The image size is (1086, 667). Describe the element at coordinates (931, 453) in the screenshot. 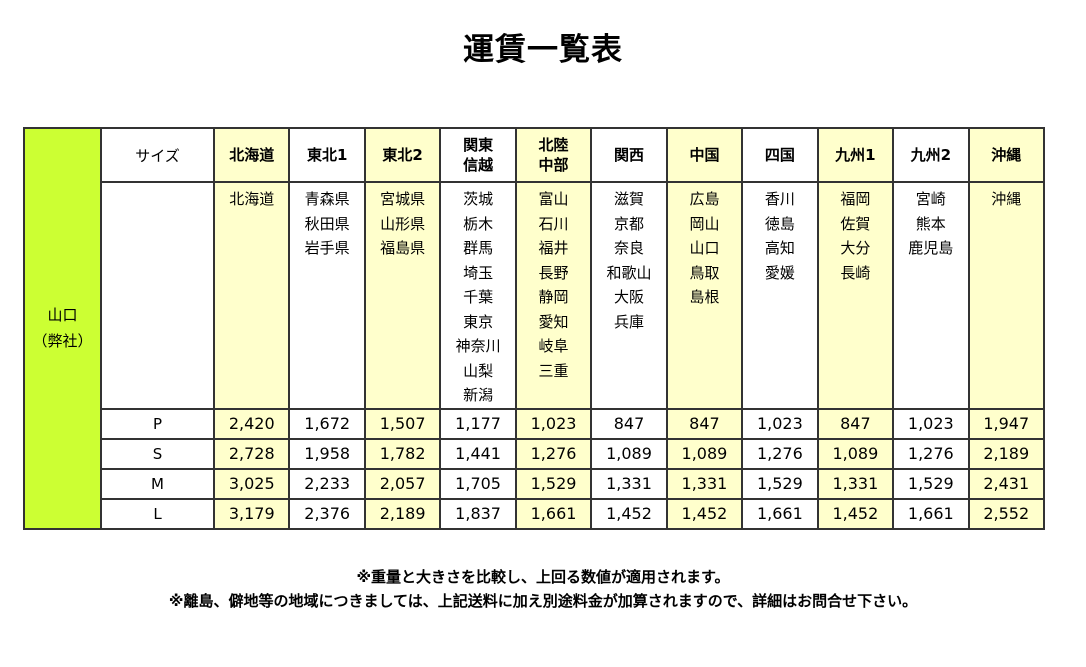

I see `fare-kyushu2-s: 1,276` at that location.